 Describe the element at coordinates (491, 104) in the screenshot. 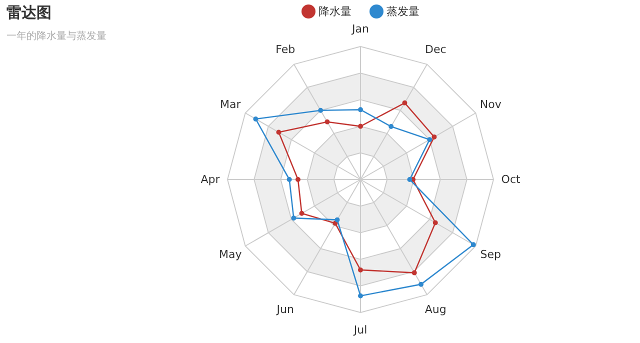

I see `spoke-label: Nov` at that location.